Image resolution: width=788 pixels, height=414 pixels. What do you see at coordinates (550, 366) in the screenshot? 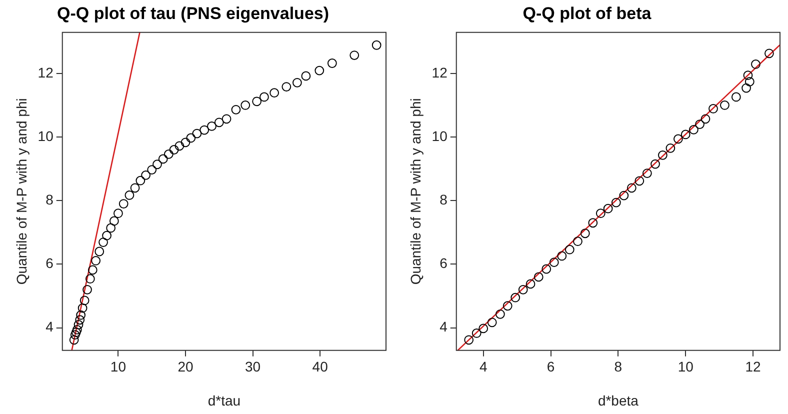
I see `x-tick-label: 6` at bounding box center [550, 366].